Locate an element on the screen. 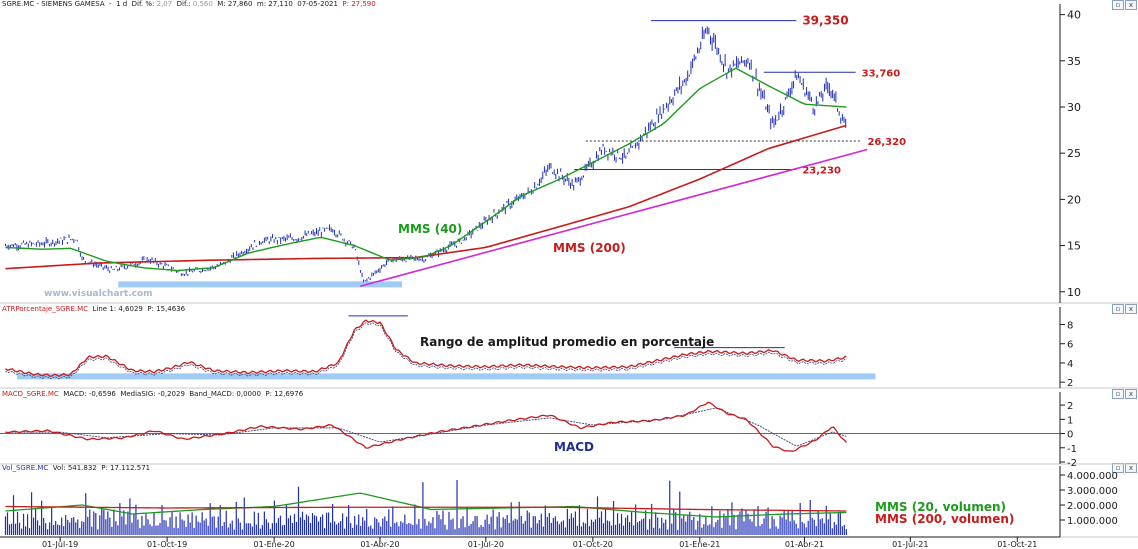 The height and width of the screenshot is (549, 1138). max-label: M: is located at coordinates (221, 4).